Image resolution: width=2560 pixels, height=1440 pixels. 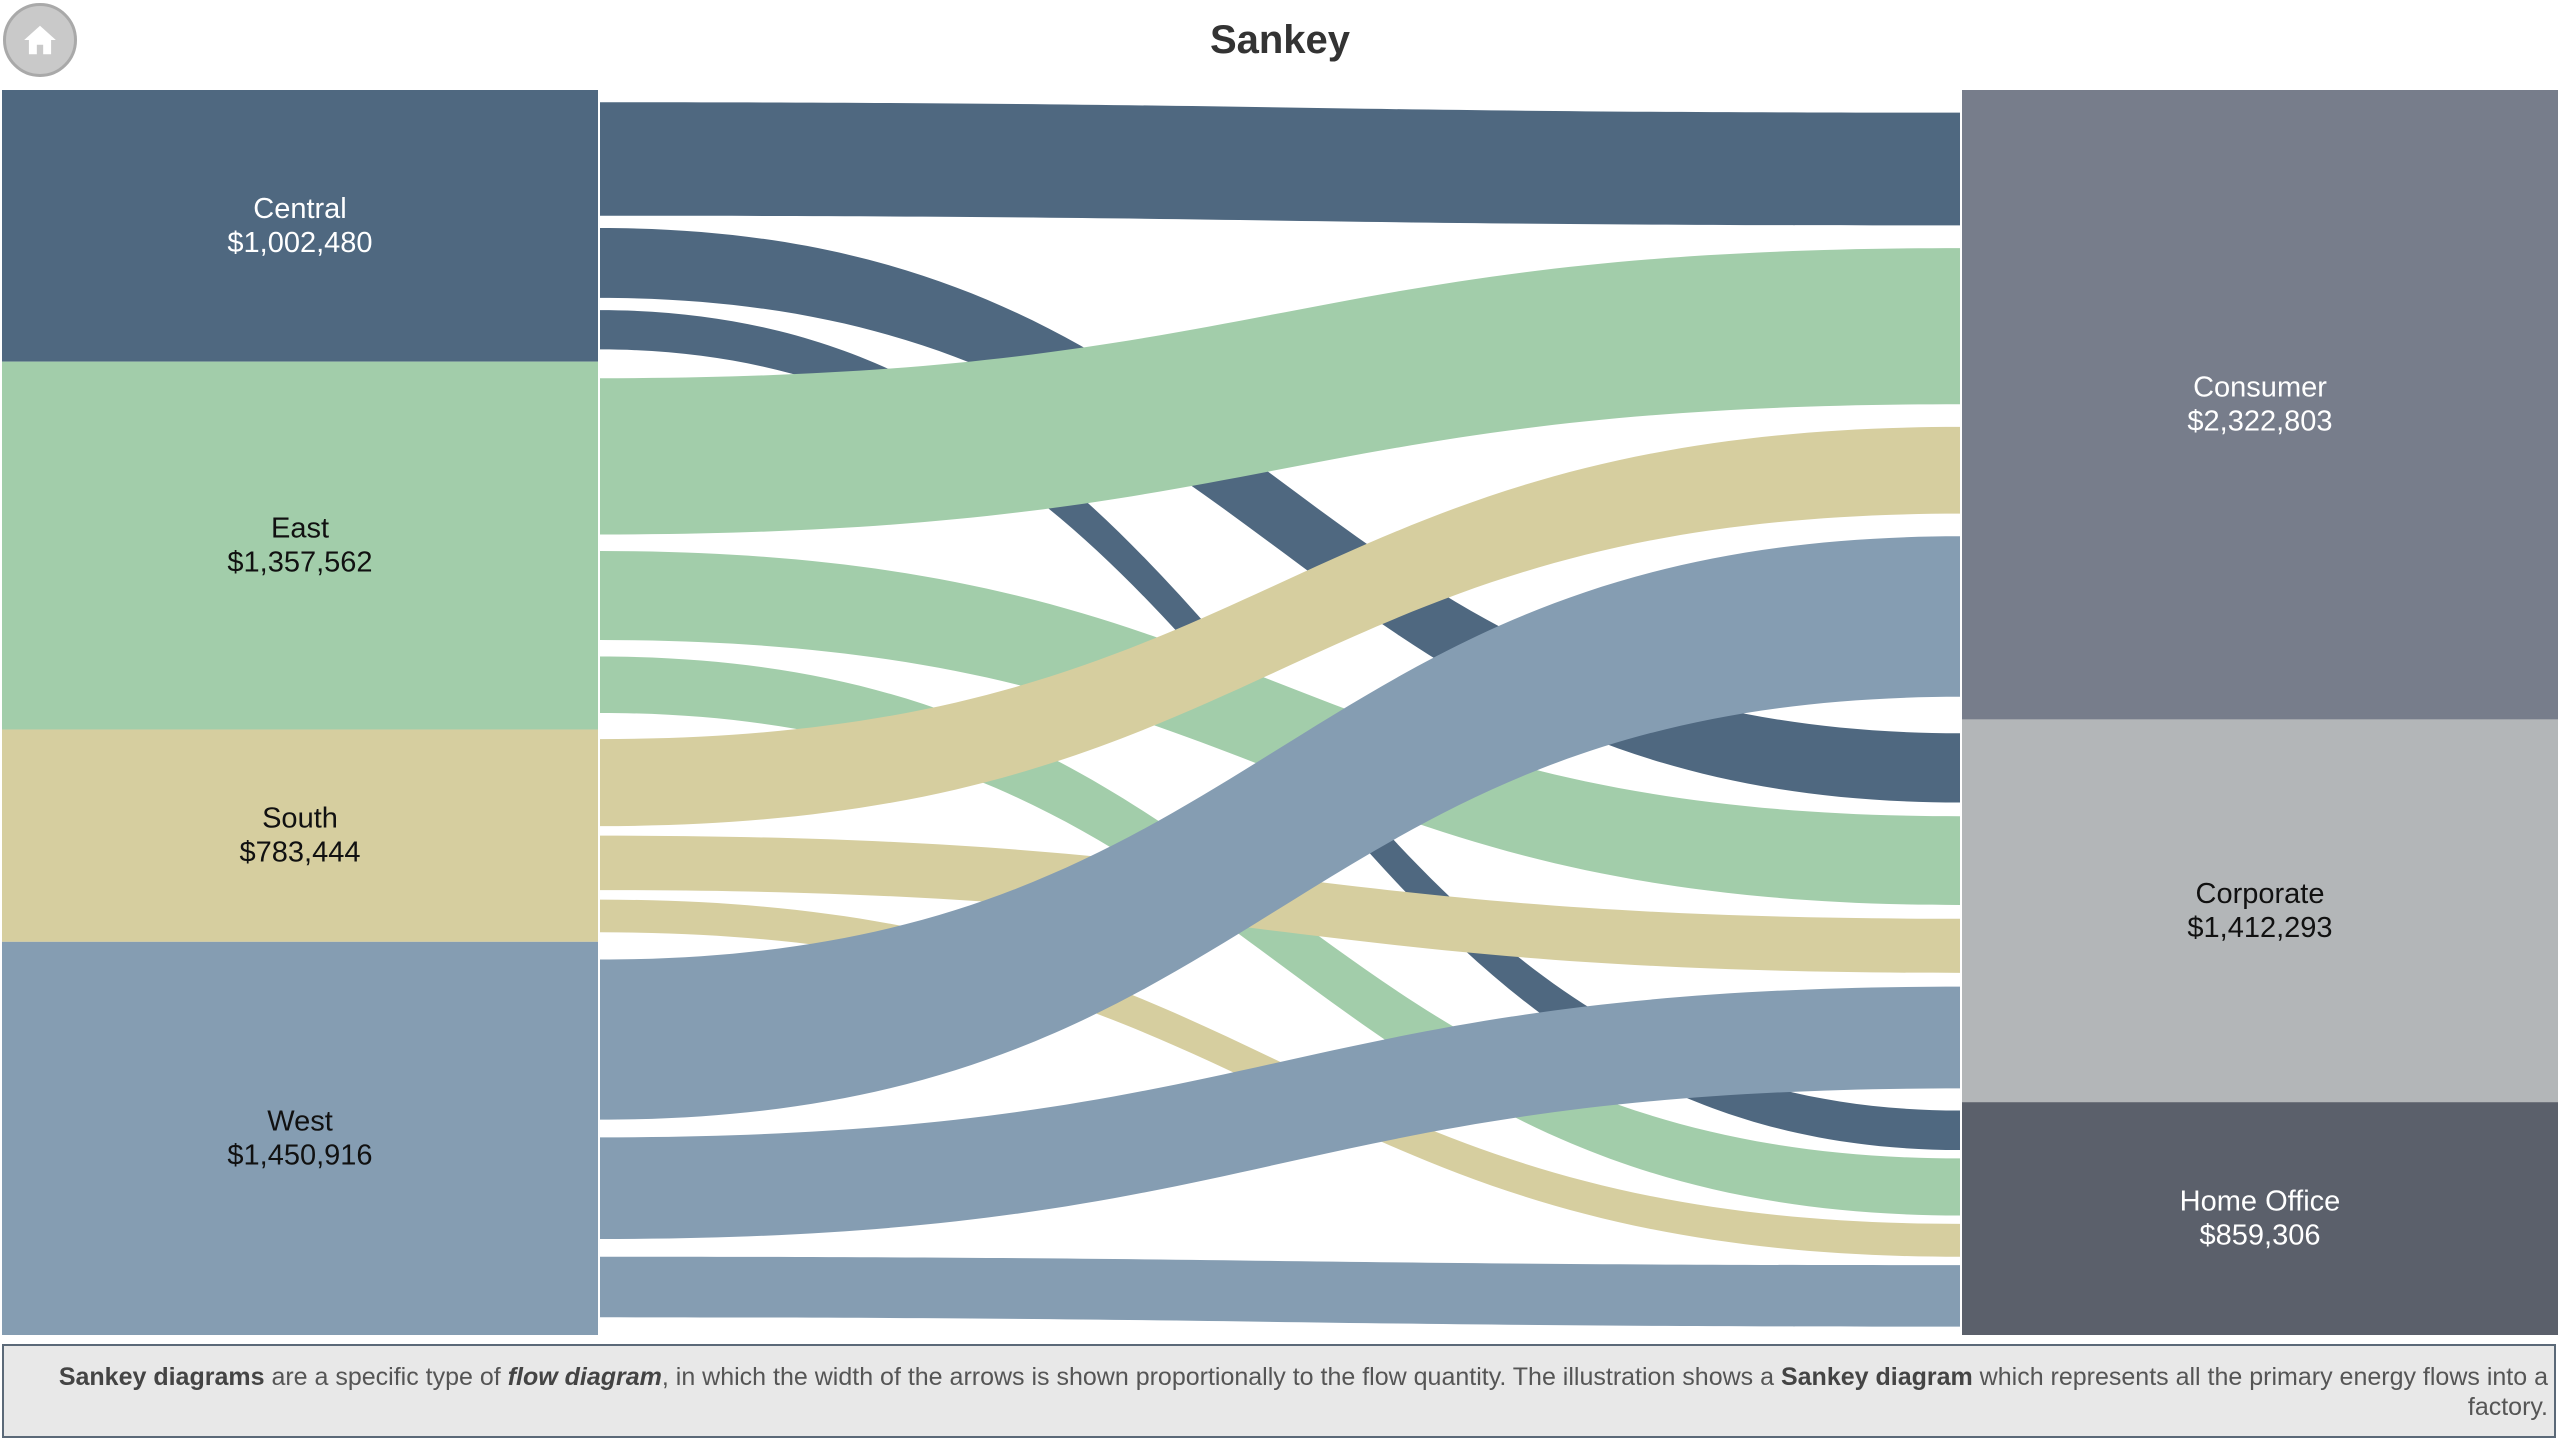 I want to click on description-part-4: Sankey diagram, so click(x=1876, y=1377).